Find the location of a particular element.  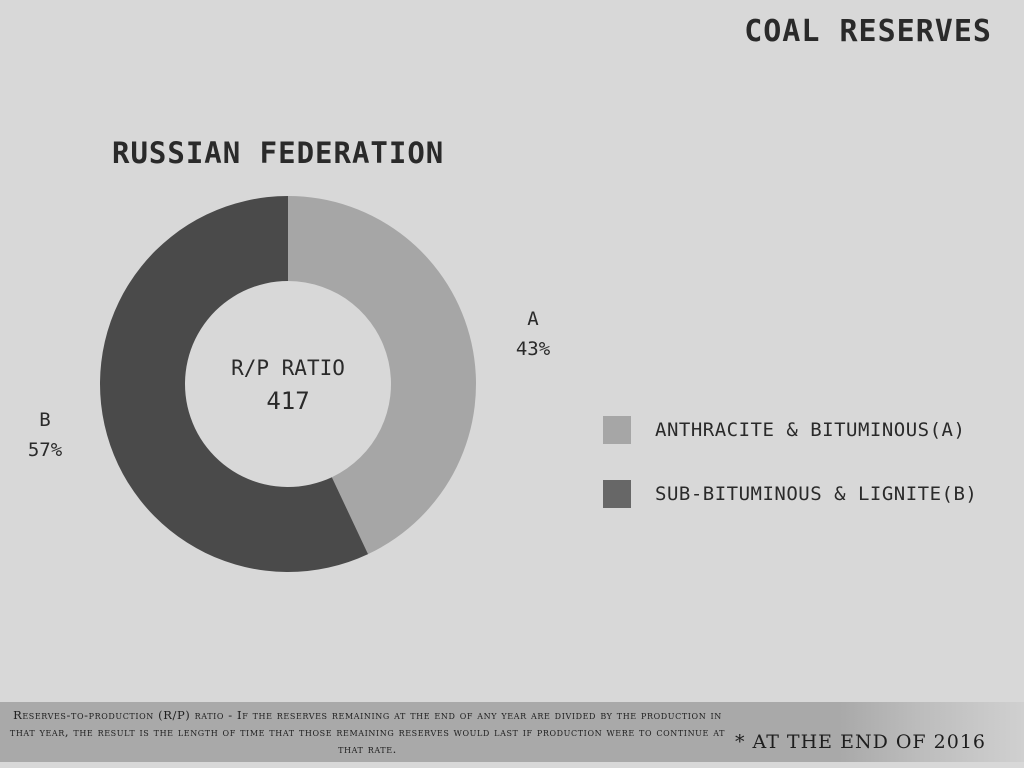

donut-slice-a is located at coordinates (382, 375).